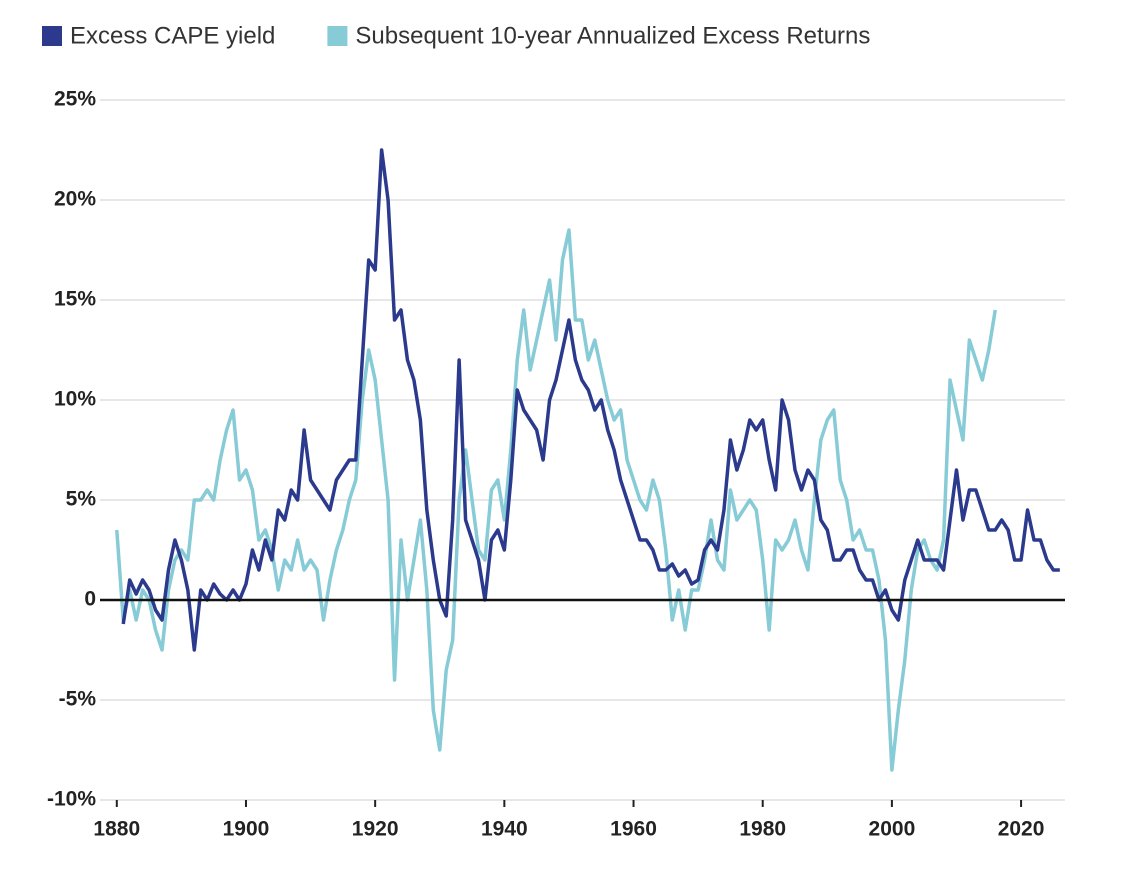 The image size is (1124, 874). Describe the element at coordinates (75, 99) in the screenshot. I see `y-tick-label: 25%` at that location.